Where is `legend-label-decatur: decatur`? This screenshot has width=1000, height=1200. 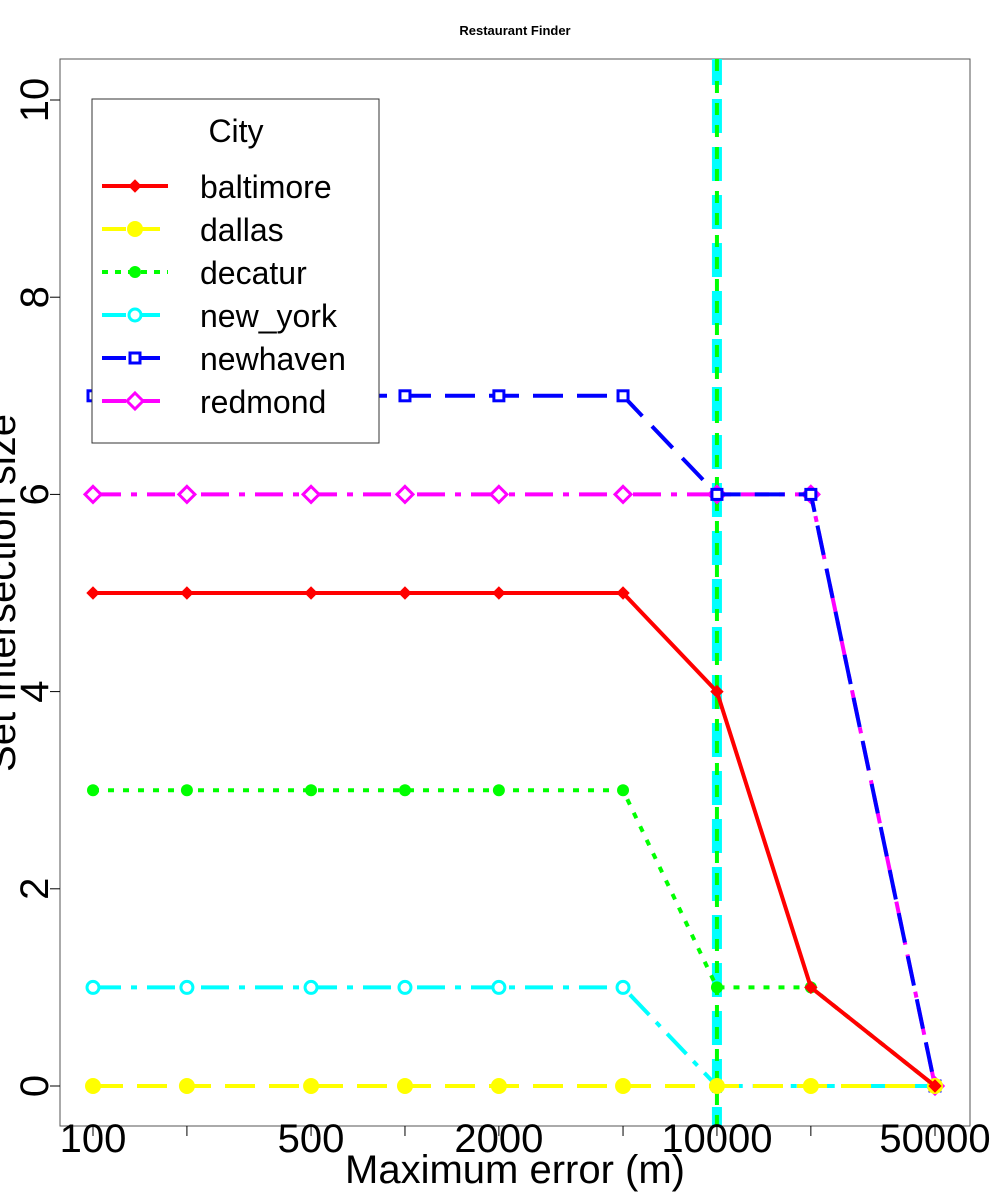 legend-label-decatur: decatur is located at coordinates (253, 273).